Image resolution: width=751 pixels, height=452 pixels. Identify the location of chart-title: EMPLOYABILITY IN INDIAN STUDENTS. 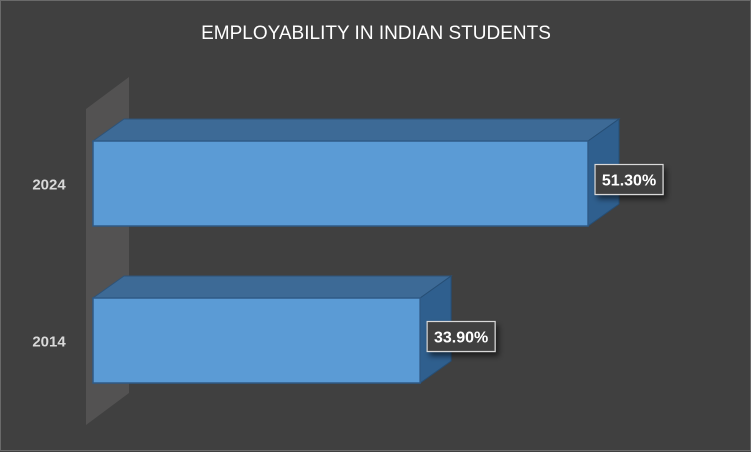
(376, 33).